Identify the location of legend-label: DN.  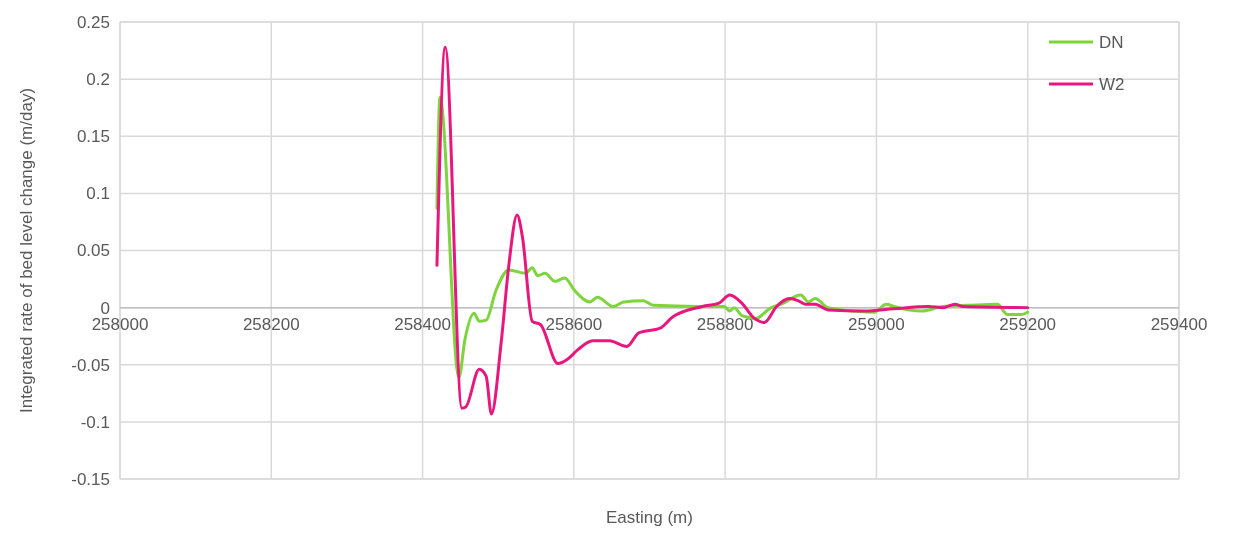
(1111, 42).